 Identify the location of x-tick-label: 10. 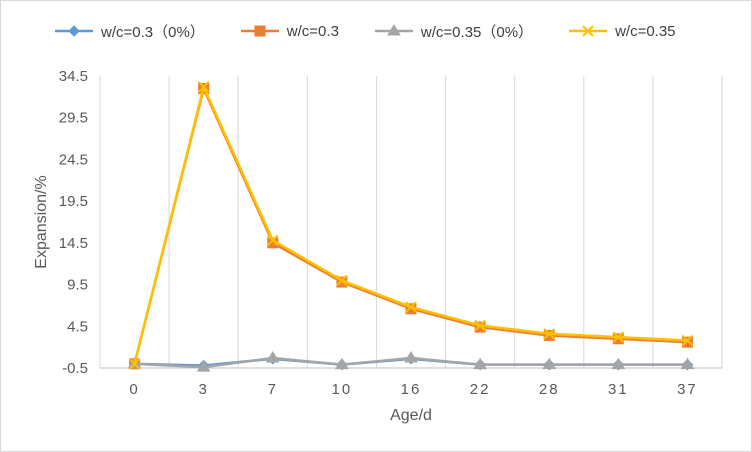
(342, 389).